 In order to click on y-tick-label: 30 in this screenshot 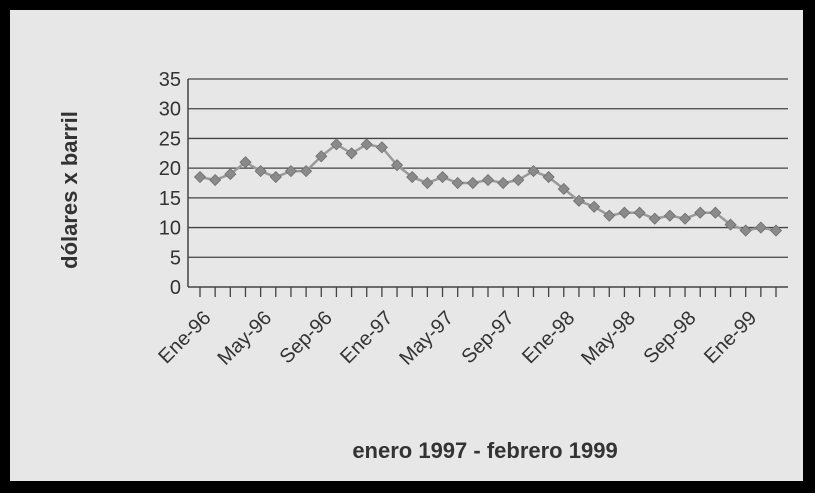, I will do `click(170, 110)`.